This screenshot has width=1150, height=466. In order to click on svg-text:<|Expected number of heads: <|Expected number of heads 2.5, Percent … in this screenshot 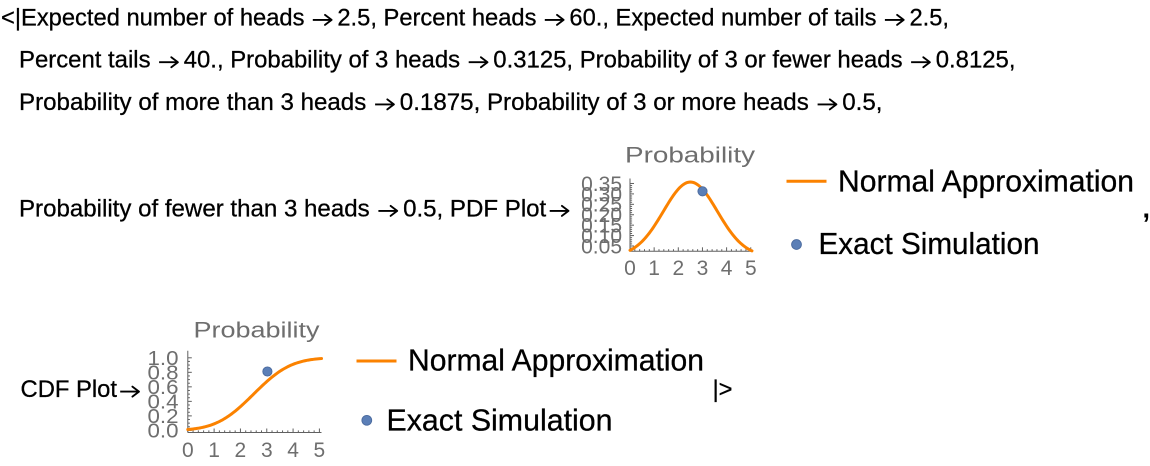, I will do `click(475, 17)`.